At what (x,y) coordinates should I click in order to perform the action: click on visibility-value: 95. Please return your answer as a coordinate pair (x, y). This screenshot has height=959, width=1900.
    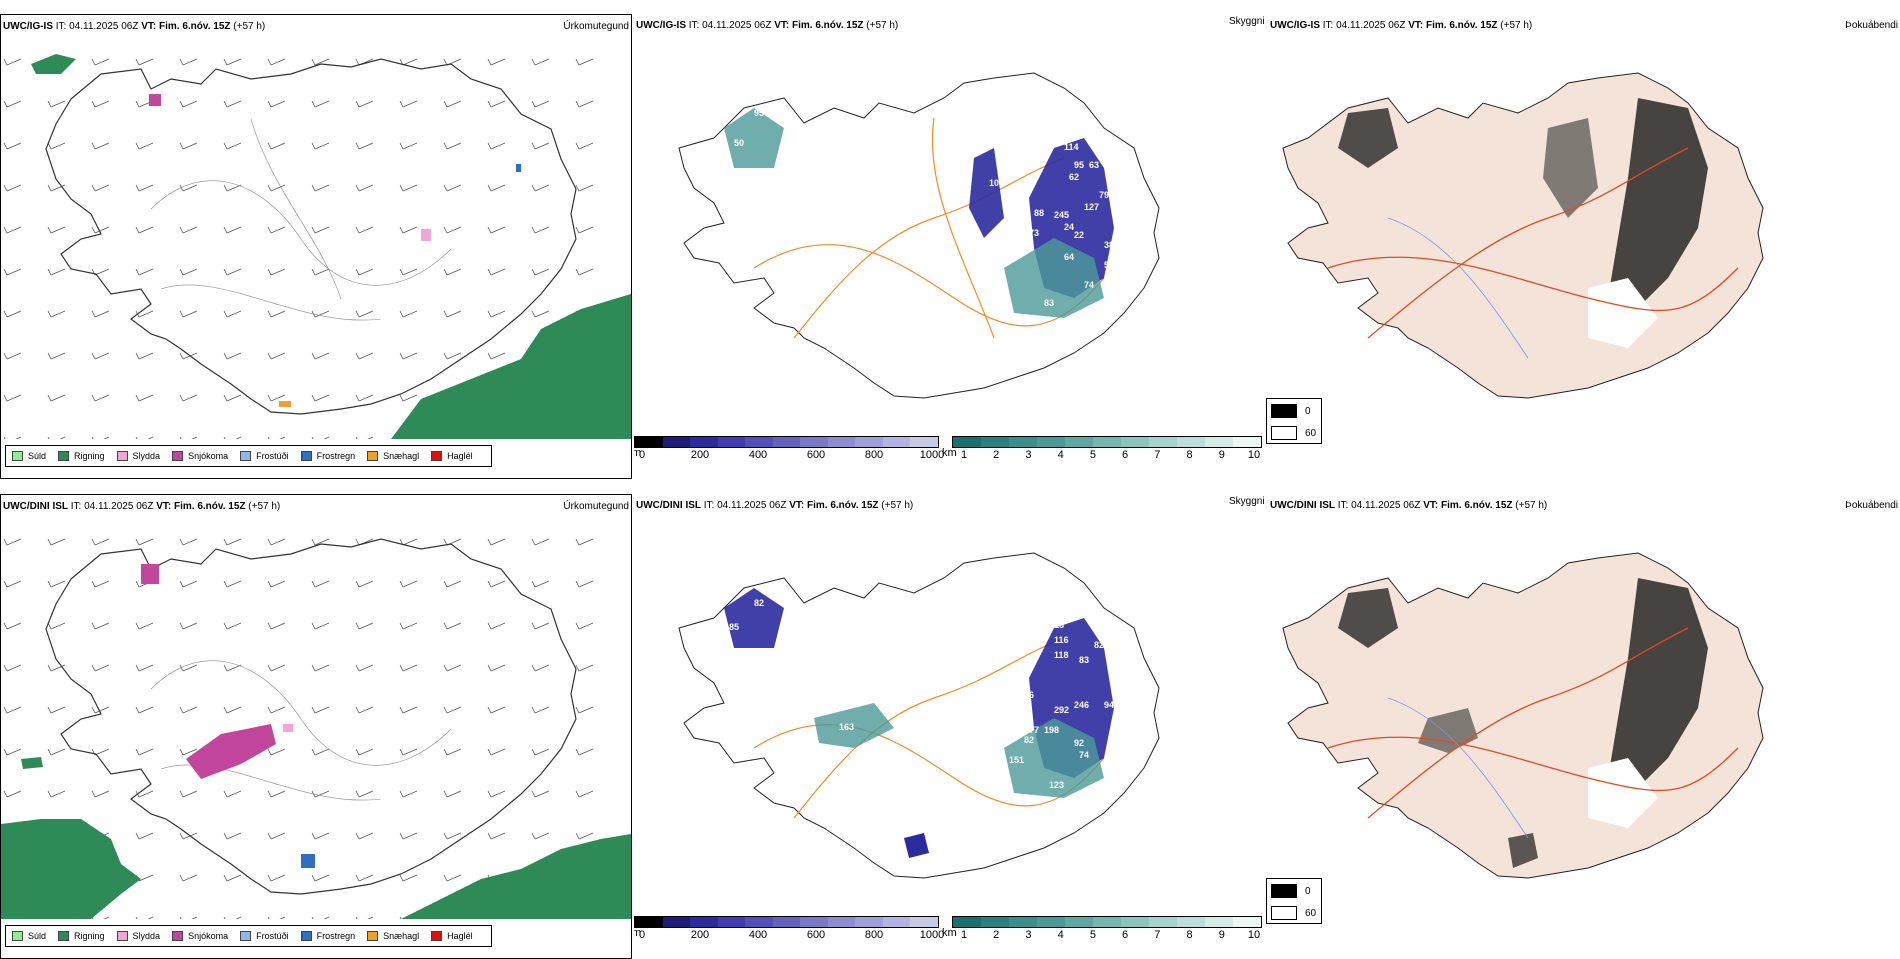
    Looking at the image, I should click on (759, 113).